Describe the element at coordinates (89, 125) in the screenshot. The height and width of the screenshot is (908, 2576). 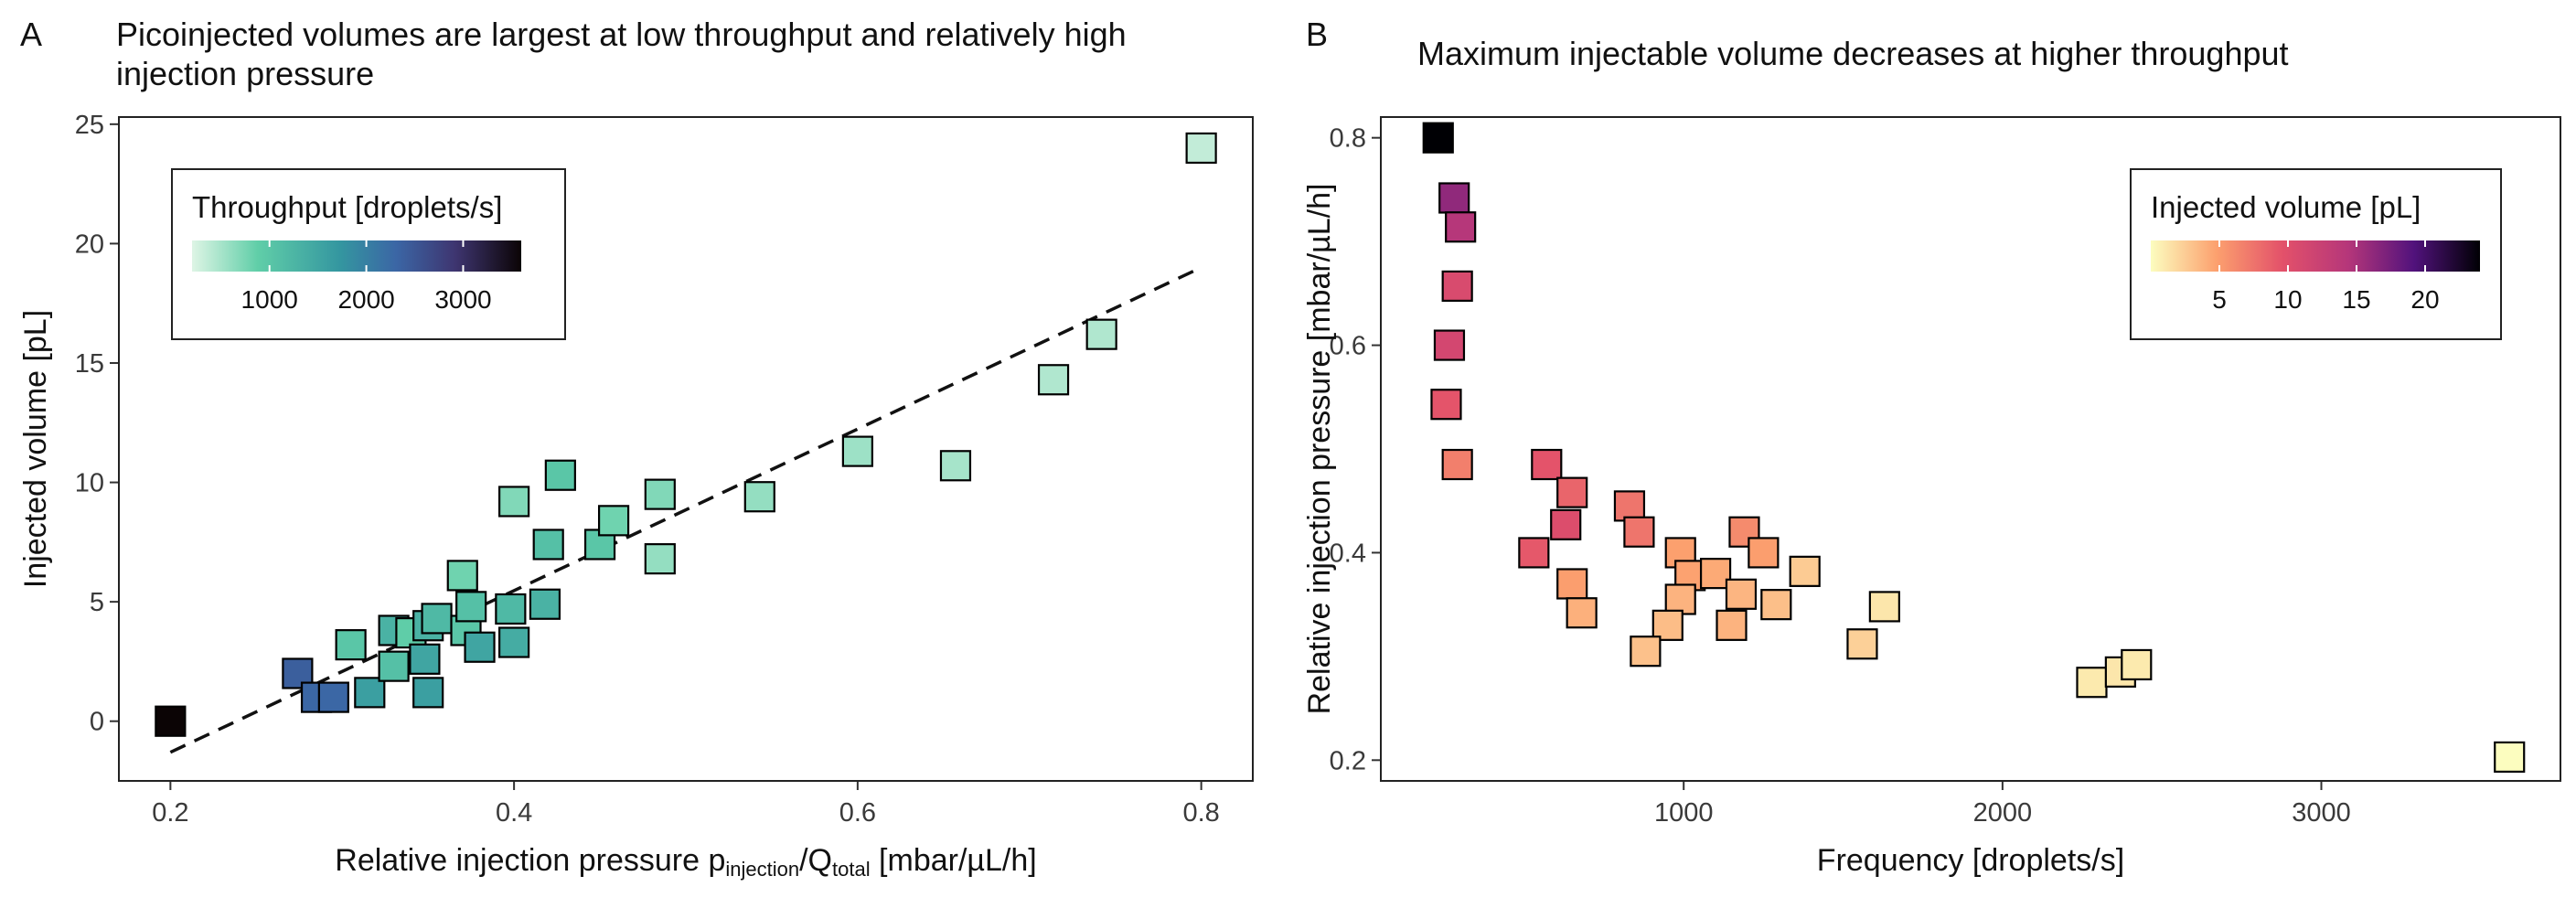
I see `y-tick-label: 25` at that location.